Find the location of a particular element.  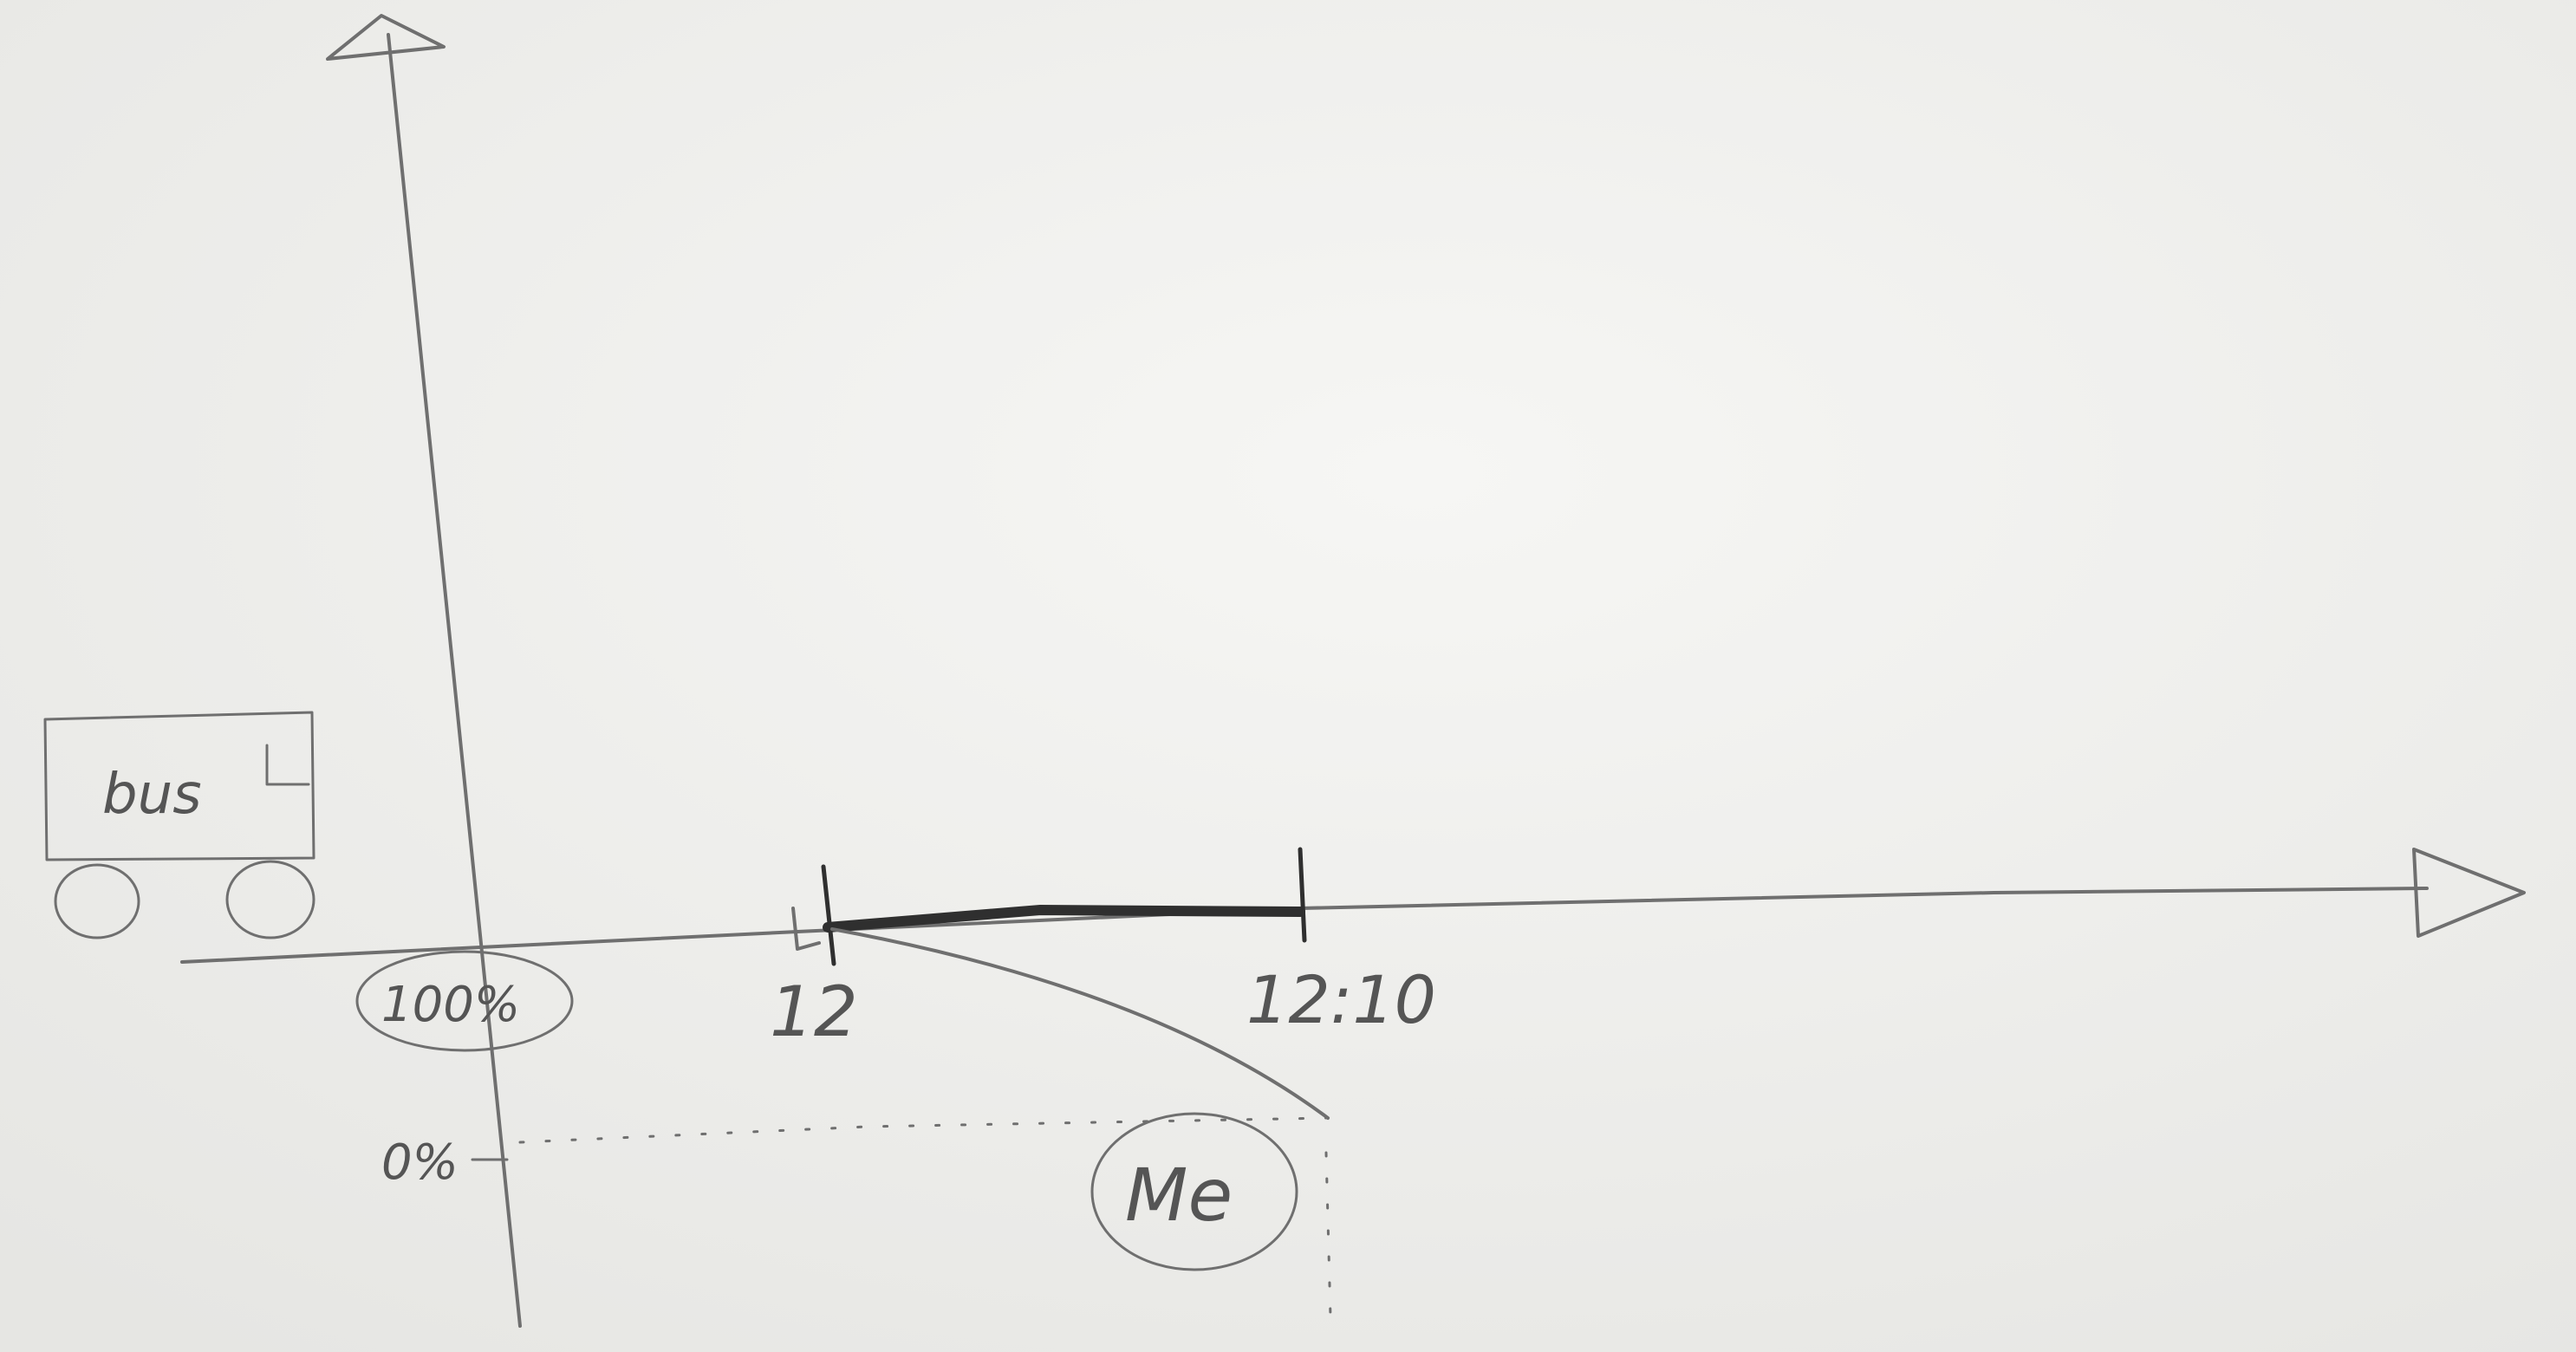

end-dotted-drop is located at coordinates (1328, 1235).